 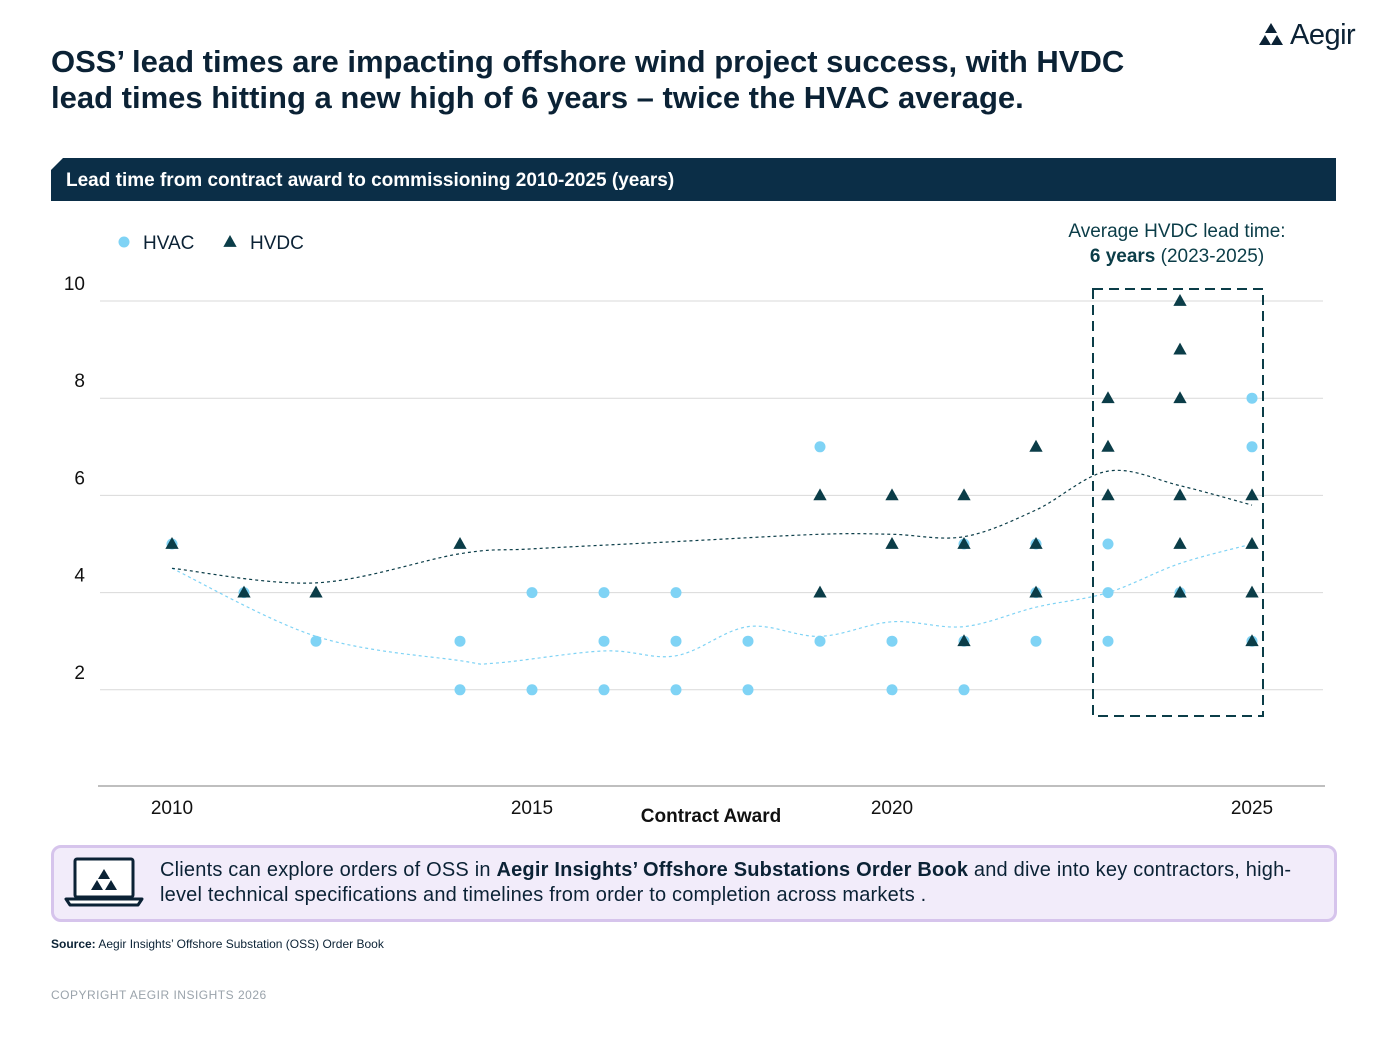 I want to click on highlight-label-line1: Average HVDC lead time:, so click(x=1176, y=231).